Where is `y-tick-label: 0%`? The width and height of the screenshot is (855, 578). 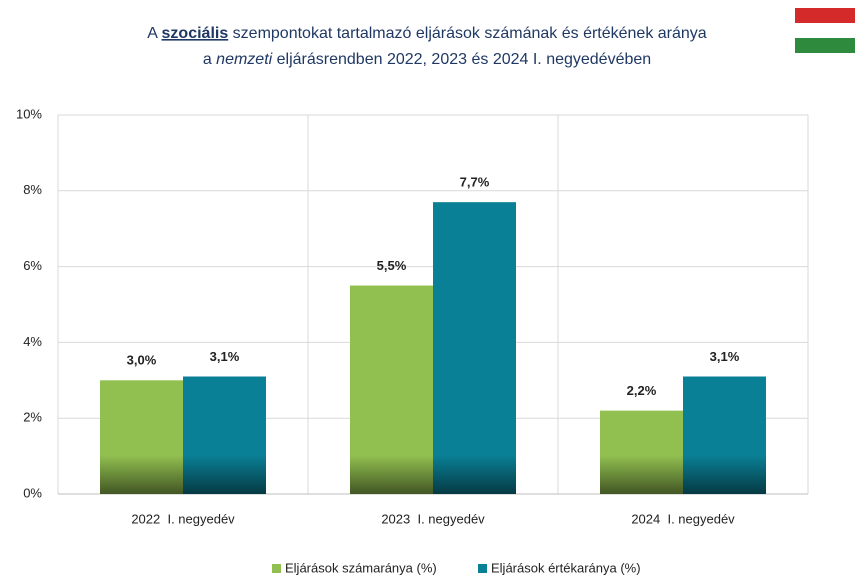 y-tick-label: 0% is located at coordinates (32, 492).